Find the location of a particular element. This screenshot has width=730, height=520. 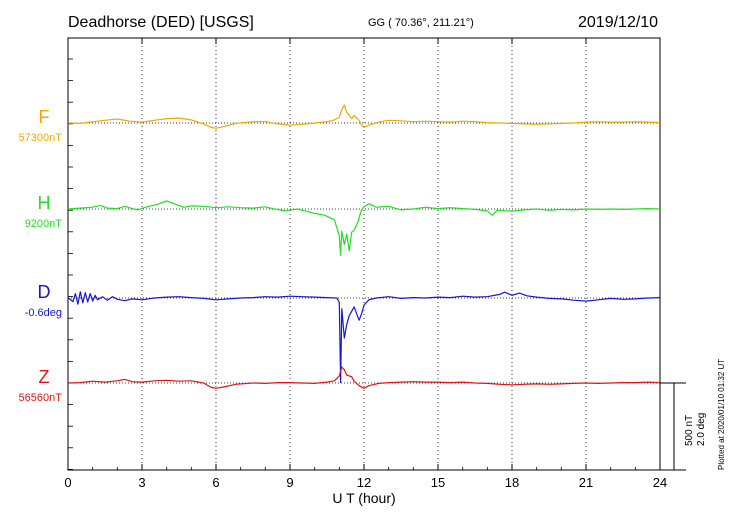

series-line-d is located at coordinates (364, 337).